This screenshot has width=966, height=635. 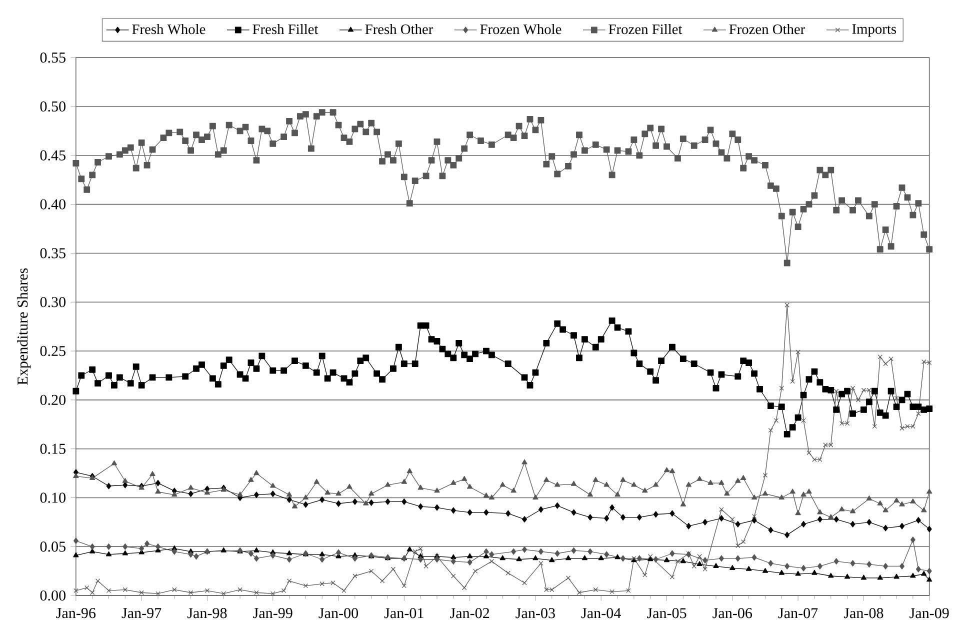 What do you see at coordinates (864, 613) in the screenshot?
I see `x-tick-label: Jan-08` at bounding box center [864, 613].